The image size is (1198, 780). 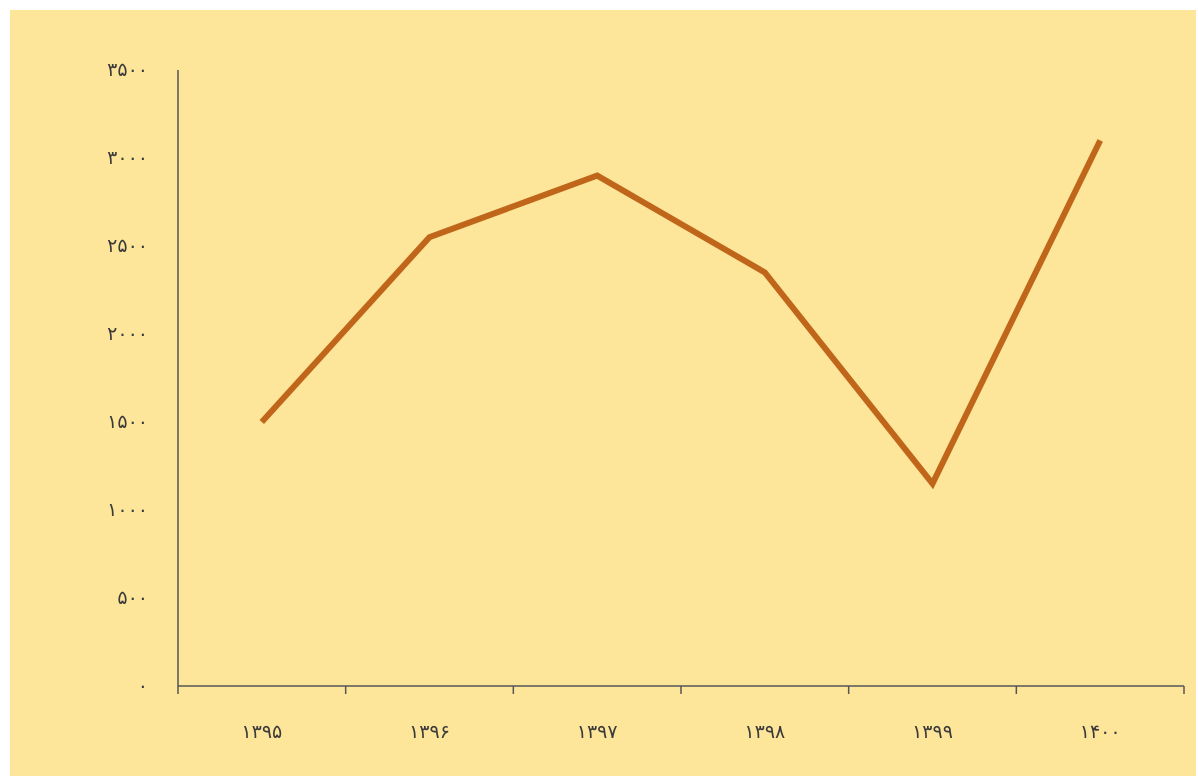 What do you see at coordinates (143, 378) in the screenshot?
I see `y-axis: ۰ ۵۰۰ ۱۰۰۰ ۱۵۰۰ ۲۰۰۰ ۲۵۰۰ ۳۰۰۰ ۳۵۰۰` at bounding box center [143, 378].